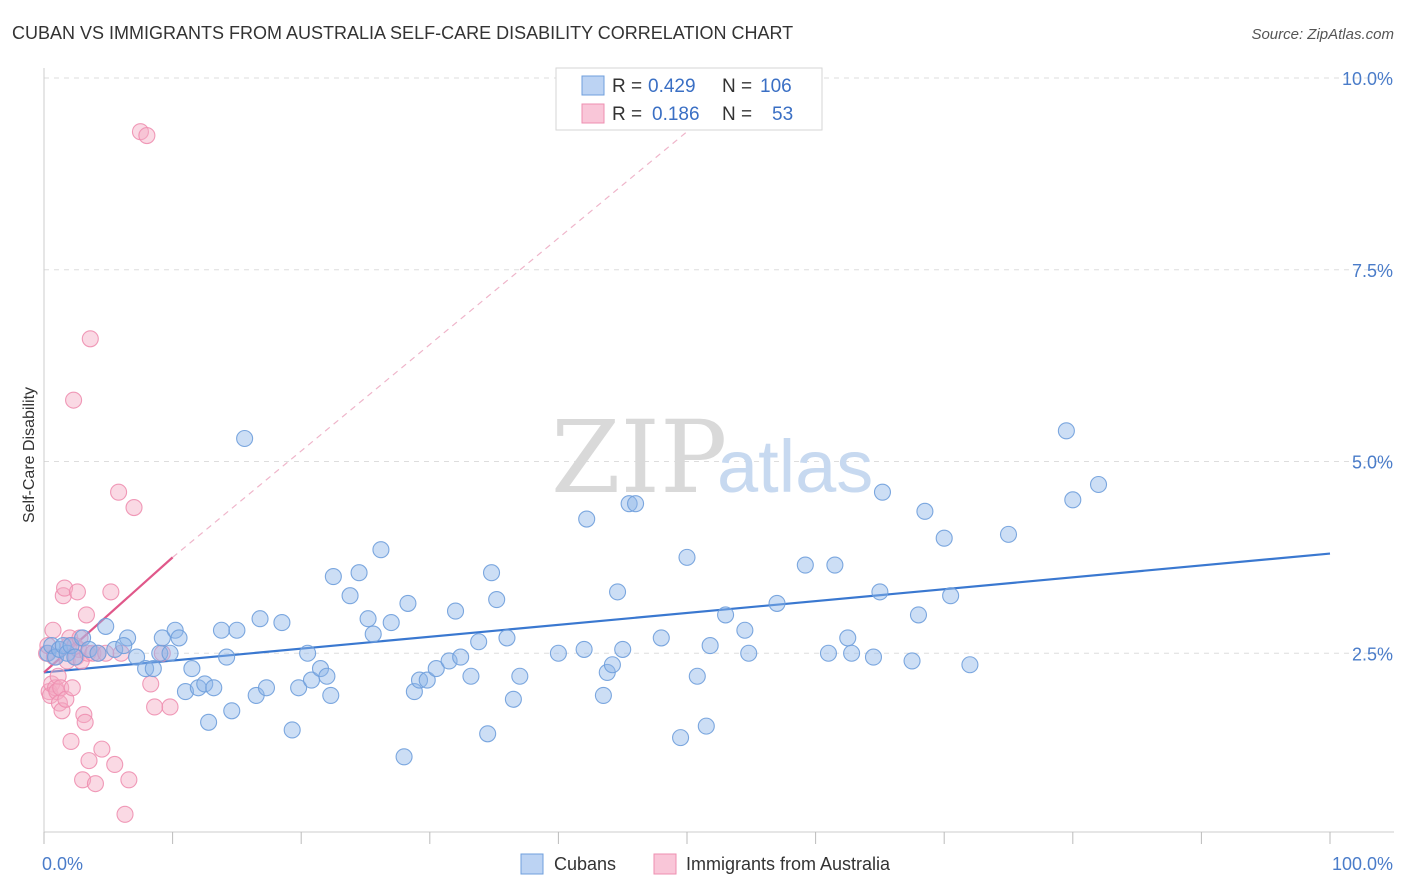 This screenshot has height=892, width=1406. Describe the element at coordinates (29, 455) in the screenshot. I see `y-axis-label: Self-Care Disability` at that location.